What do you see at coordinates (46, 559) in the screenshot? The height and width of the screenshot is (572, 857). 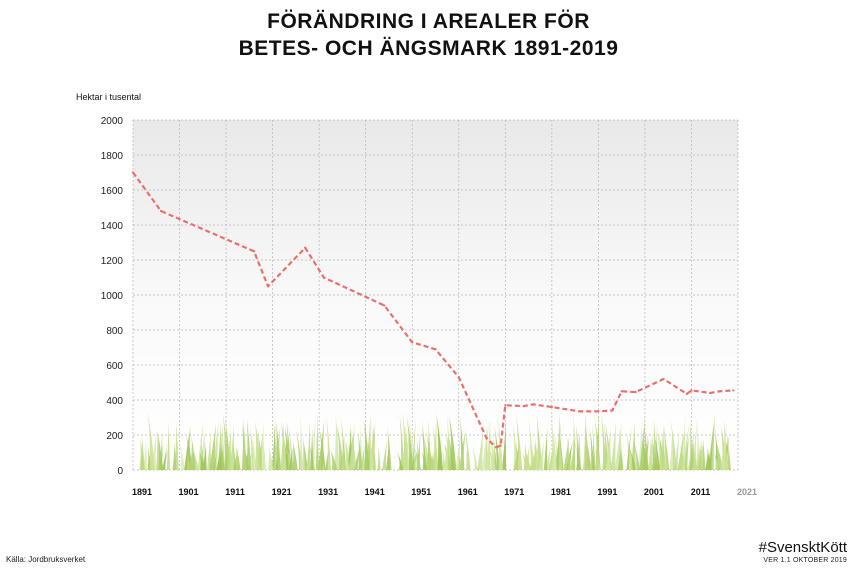 I see `source-note: Källa: Jordbruksverket` at bounding box center [46, 559].